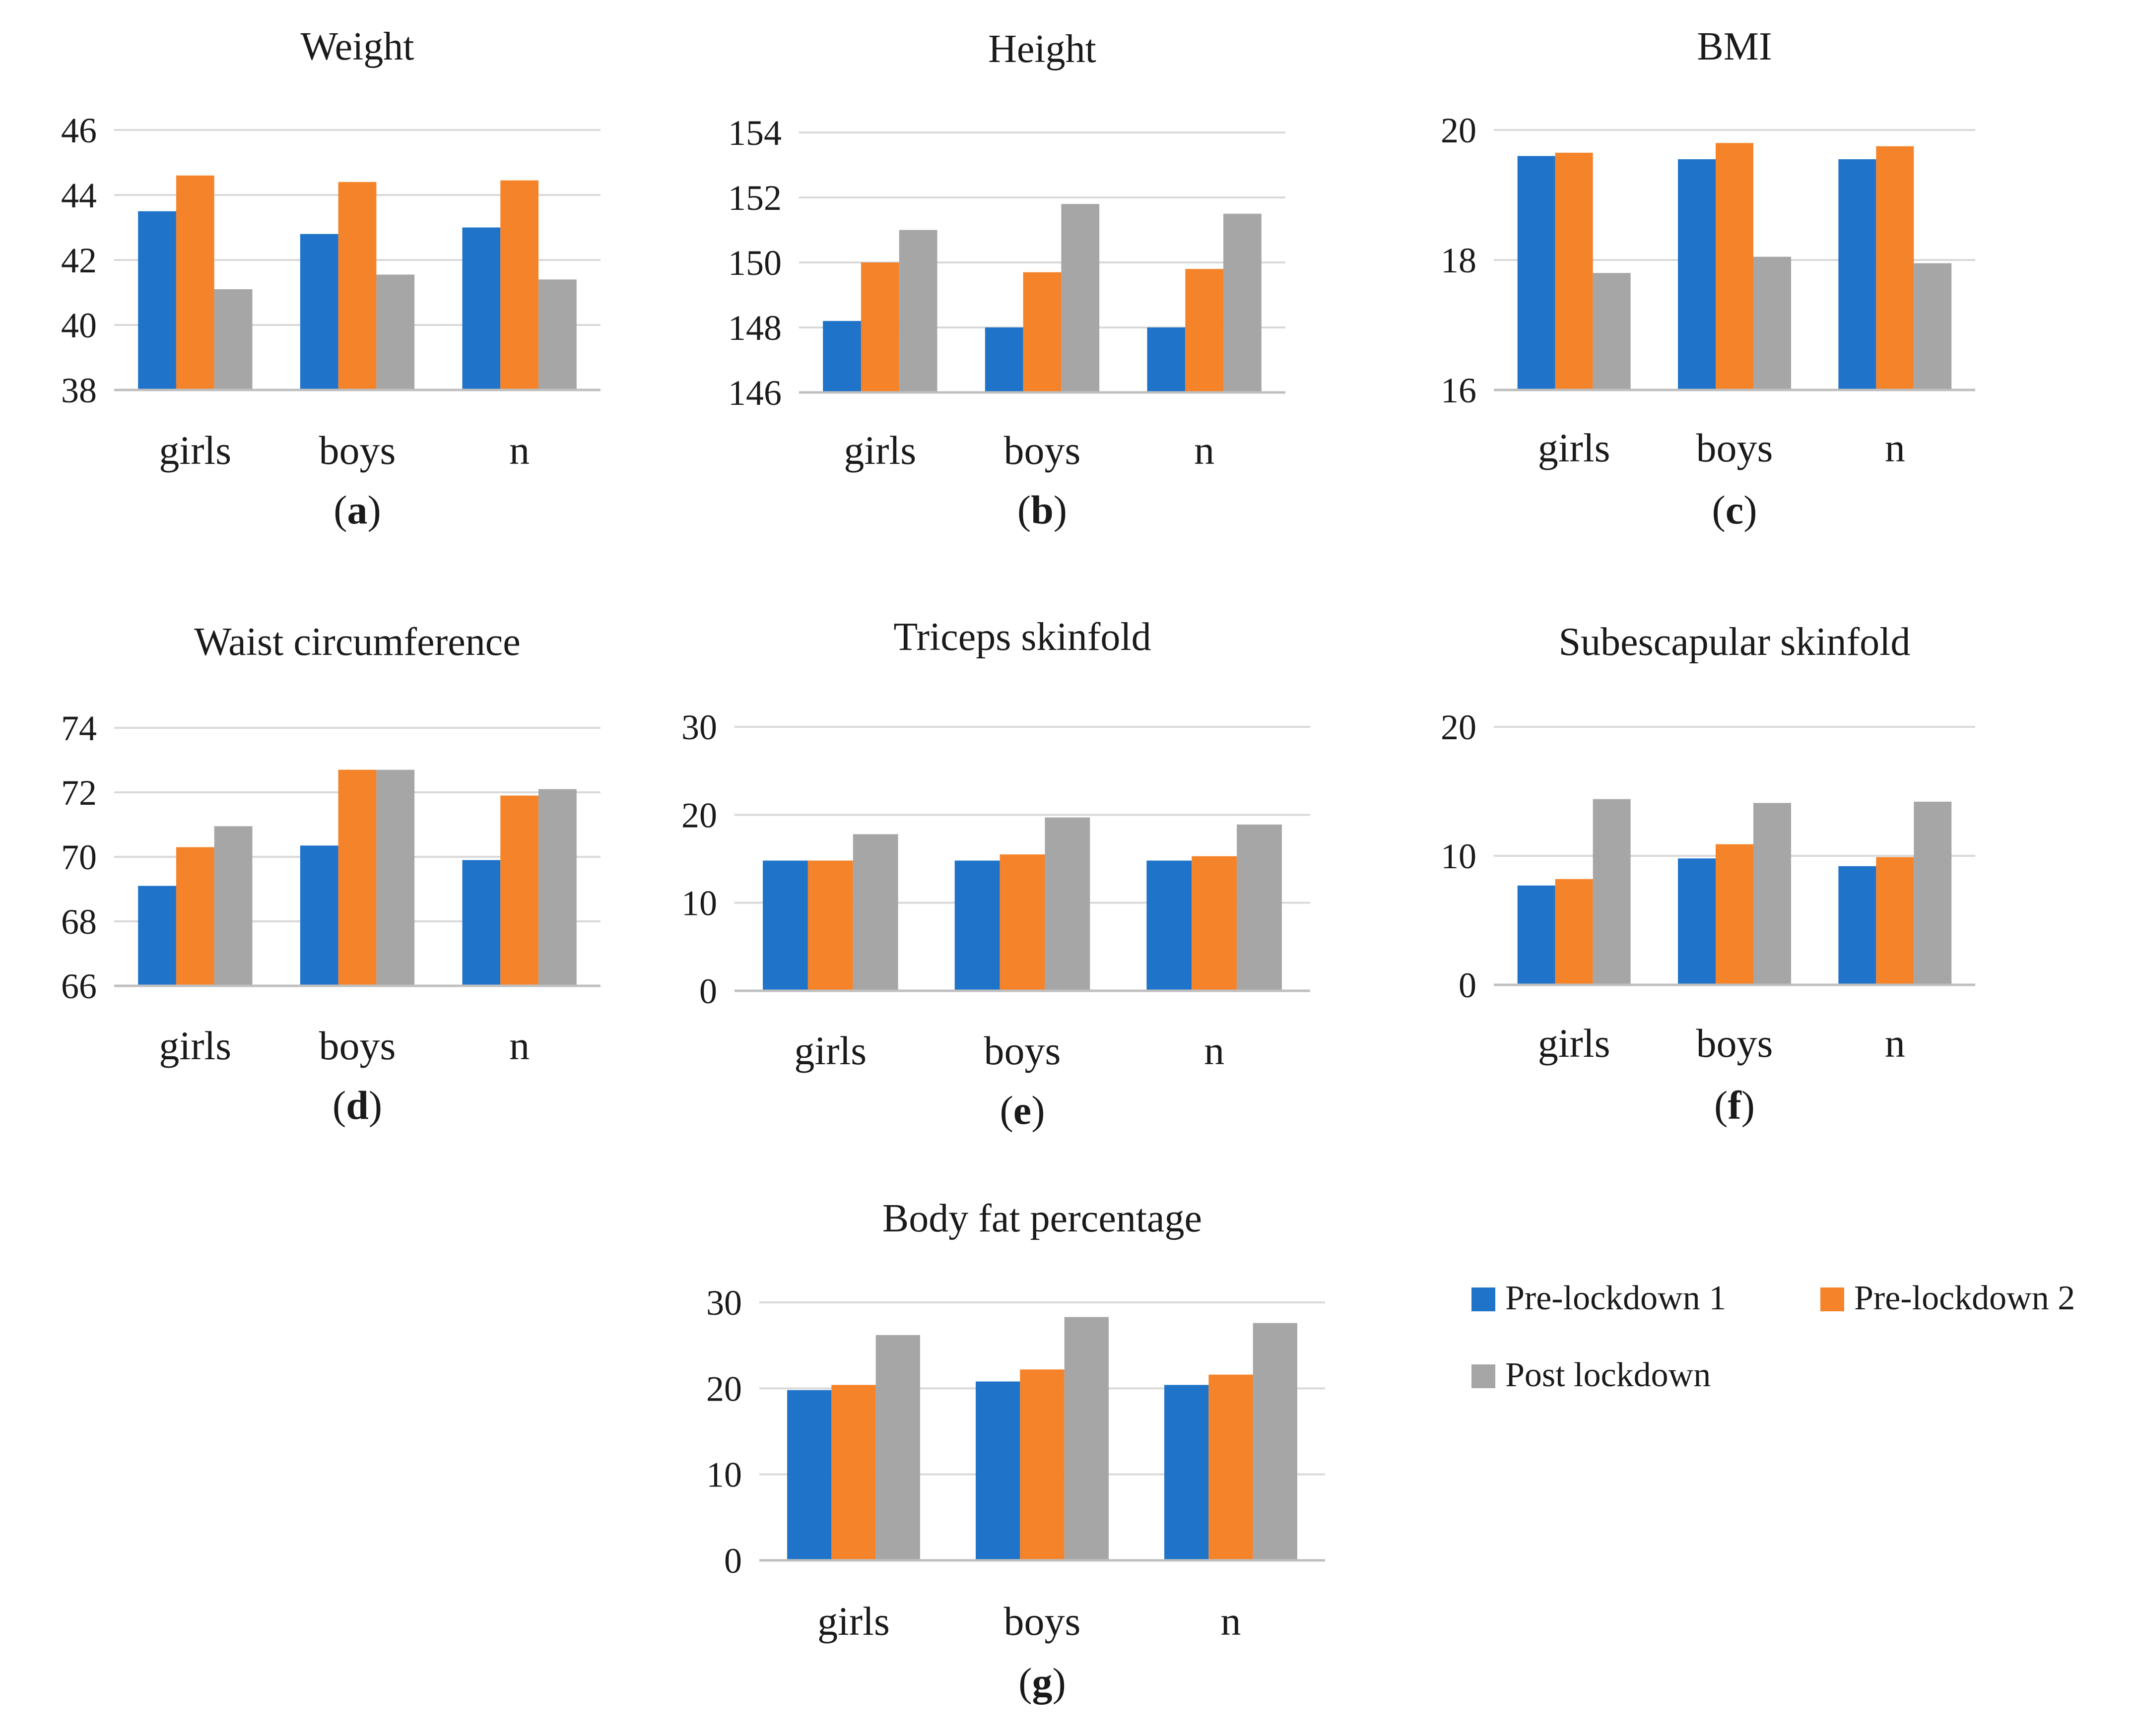 This screenshot has height=1736, width=2135. I want to click on y-tick-label: 68, so click(79, 922).